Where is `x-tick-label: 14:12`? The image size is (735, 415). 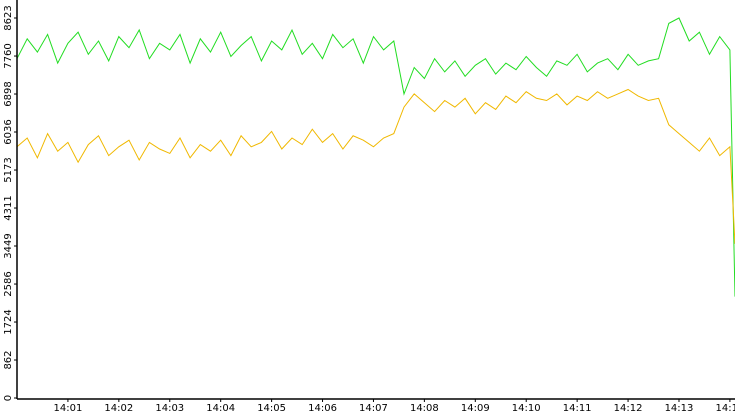
x-tick-label: 14:12 is located at coordinates (628, 408).